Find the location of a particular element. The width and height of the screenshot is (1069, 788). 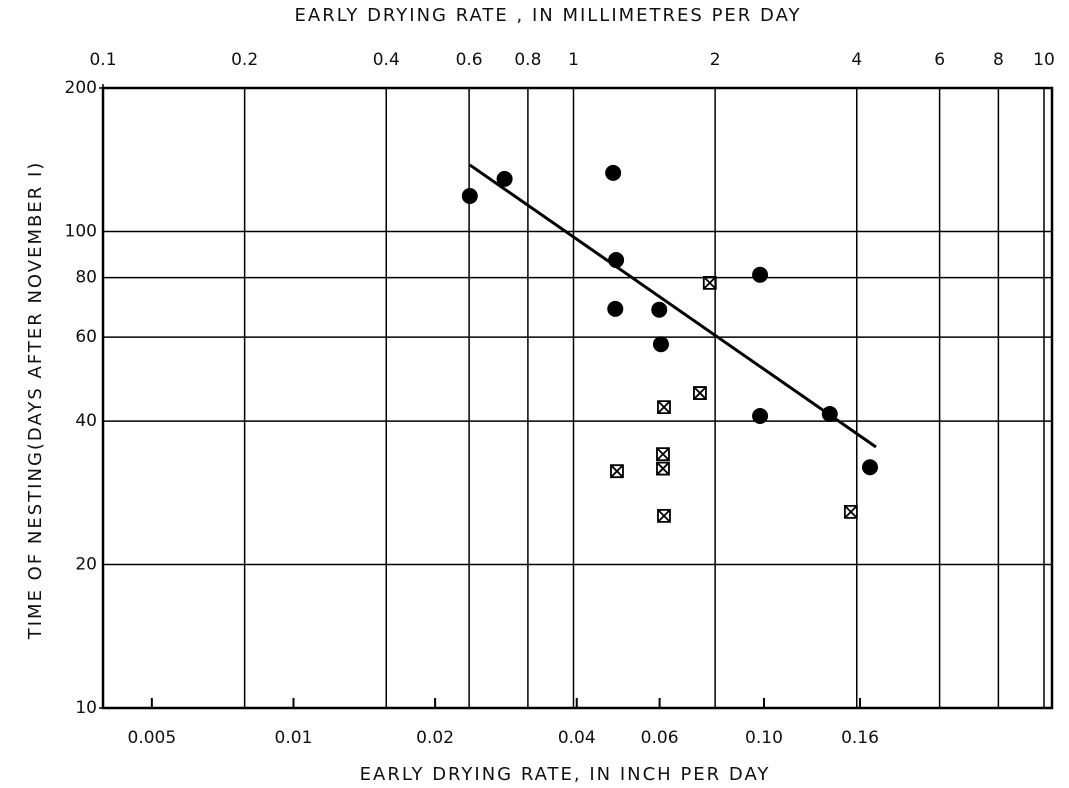

x2-tick-label: 0.6 is located at coordinates (469, 60).